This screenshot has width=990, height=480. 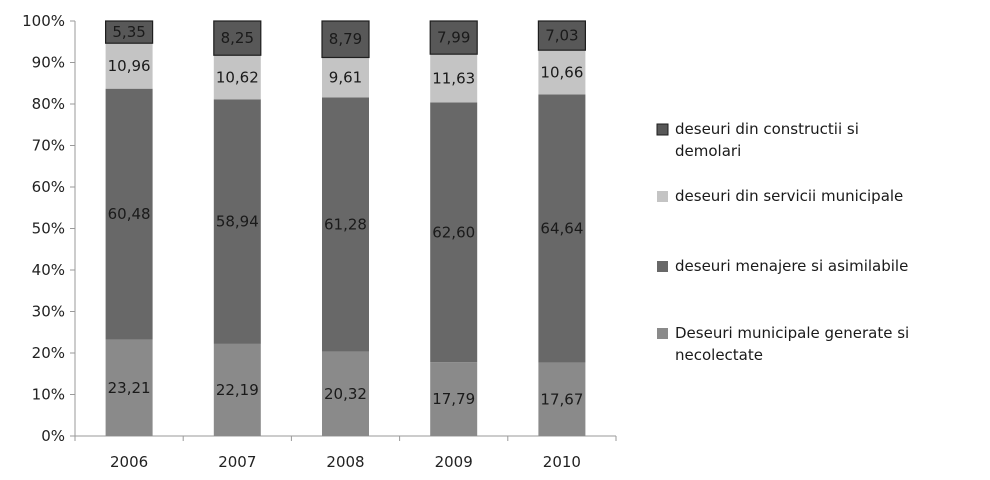 I want to click on data-label: 61,28, so click(x=345, y=225).